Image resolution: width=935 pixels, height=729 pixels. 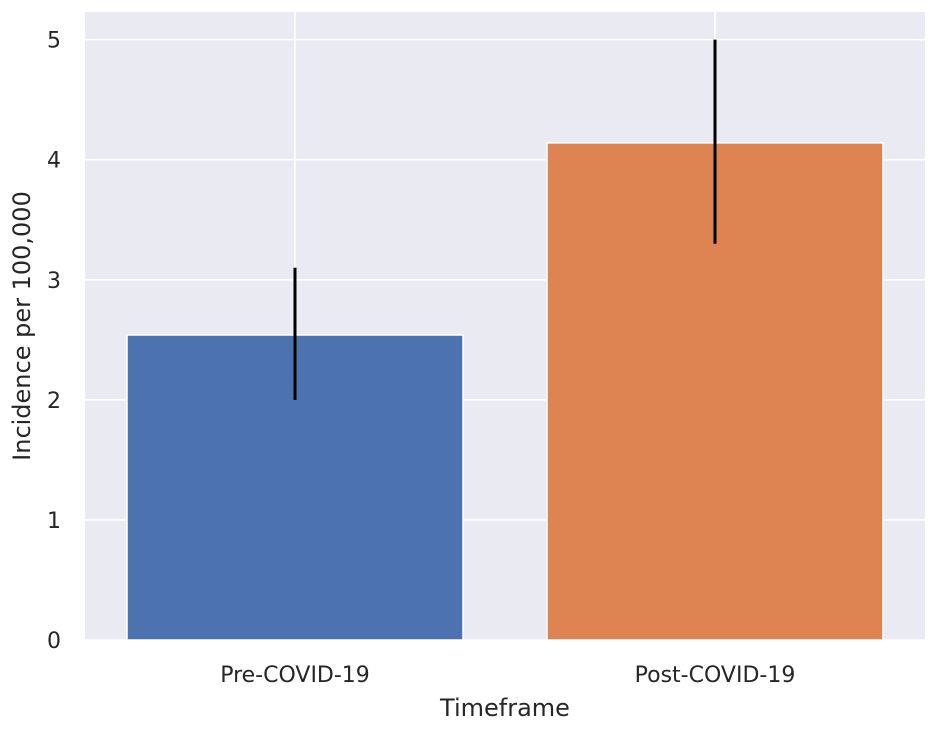 What do you see at coordinates (54, 521) in the screenshot?
I see `y-tick-label: 1` at bounding box center [54, 521].